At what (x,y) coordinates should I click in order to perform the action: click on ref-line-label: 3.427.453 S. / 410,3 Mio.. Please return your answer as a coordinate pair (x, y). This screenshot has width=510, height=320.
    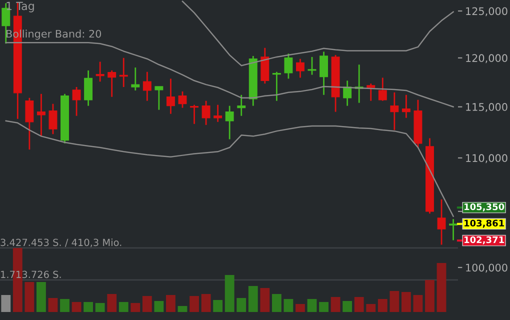
    Looking at the image, I should click on (61, 243).